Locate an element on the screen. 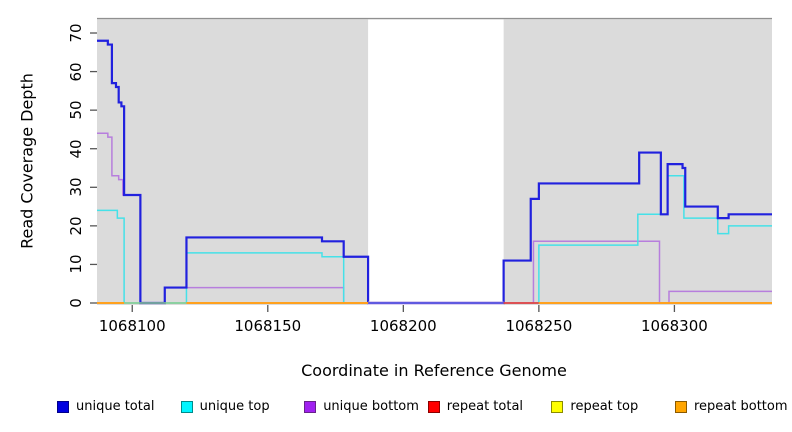 This screenshot has height=432, width=792. legend-label: repeat top is located at coordinates (604, 406).